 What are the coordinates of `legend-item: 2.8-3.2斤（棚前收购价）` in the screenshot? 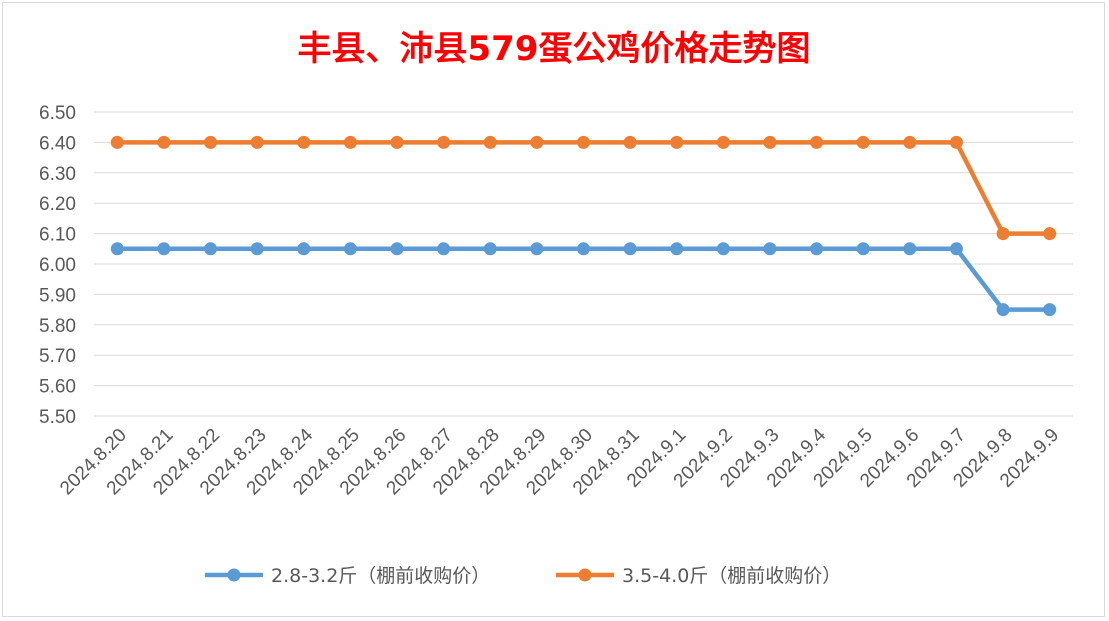 It's located at (347, 576).